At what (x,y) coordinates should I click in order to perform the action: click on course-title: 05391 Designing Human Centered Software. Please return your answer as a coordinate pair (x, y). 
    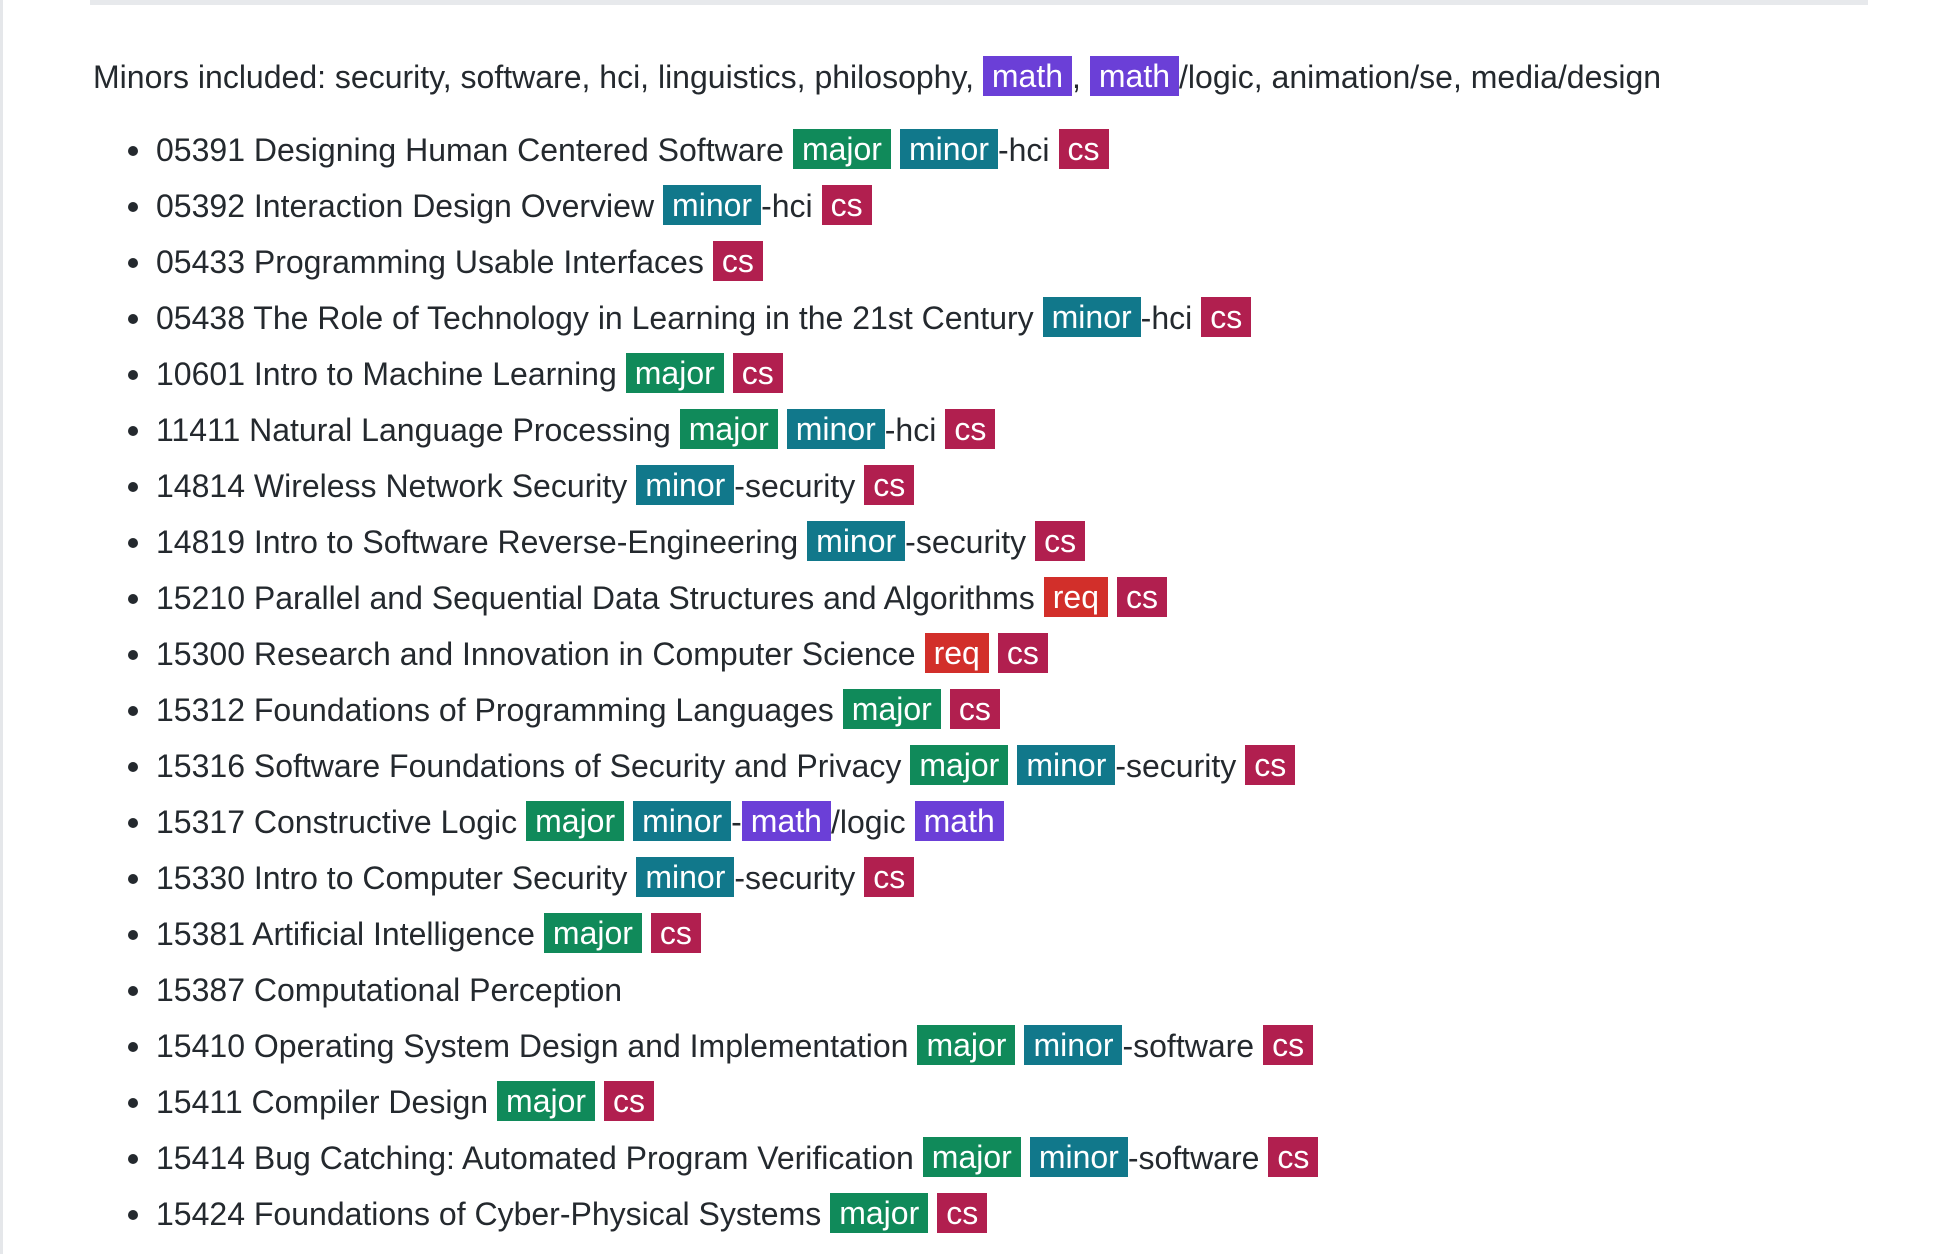
    Looking at the image, I should click on (470, 150).